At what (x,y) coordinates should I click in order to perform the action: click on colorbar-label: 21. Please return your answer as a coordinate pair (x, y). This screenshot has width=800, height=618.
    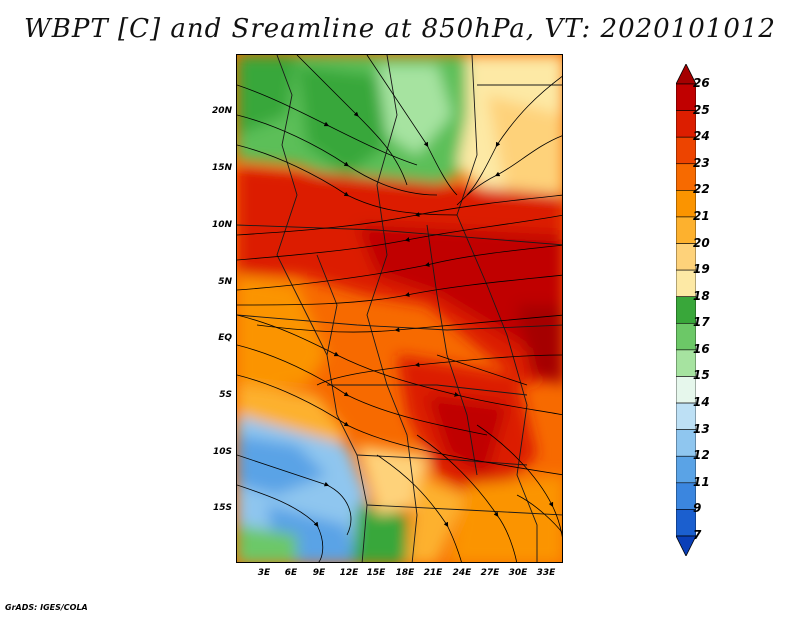
    Looking at the image, I should click on (701, 215).